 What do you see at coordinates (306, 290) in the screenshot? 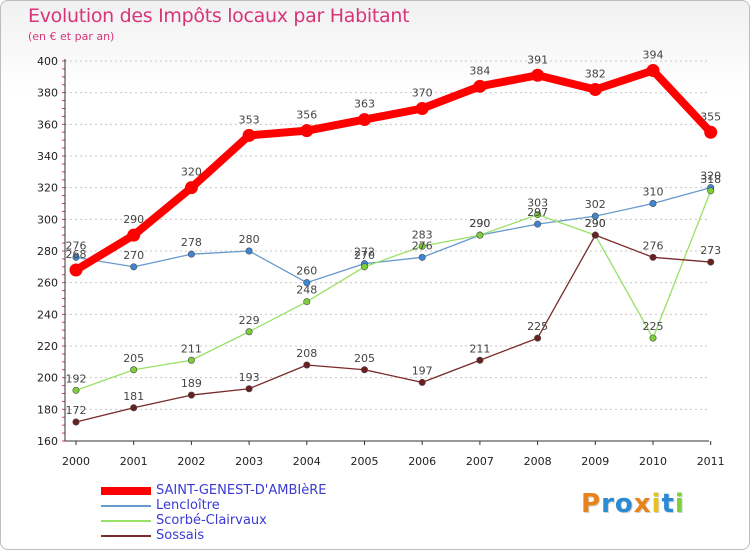
I see `data-label: 248` at bounding box center [306, 290].